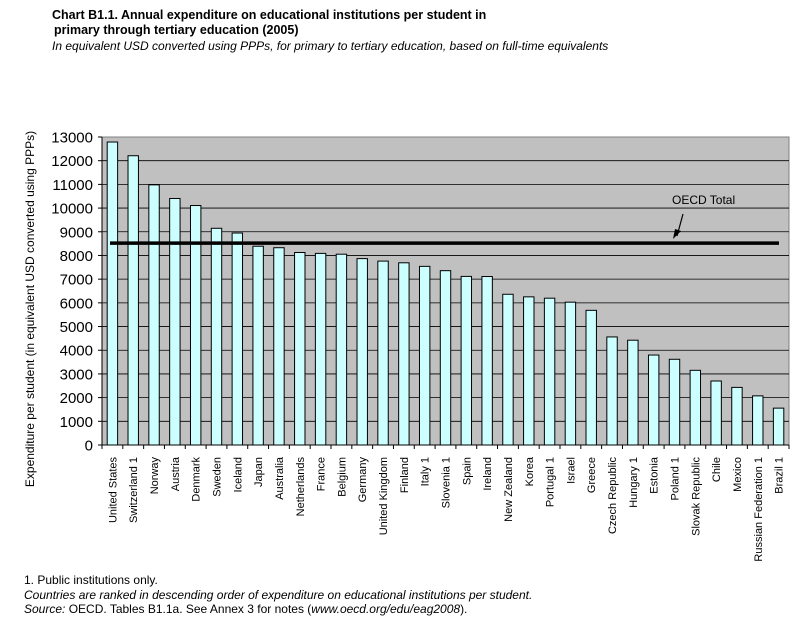 The height and width of the screenshot is (625, 807). Describe the element at coordinates (447, 482) in the screenshot. I see `x-tick-label: Slovenia 1` at that location.